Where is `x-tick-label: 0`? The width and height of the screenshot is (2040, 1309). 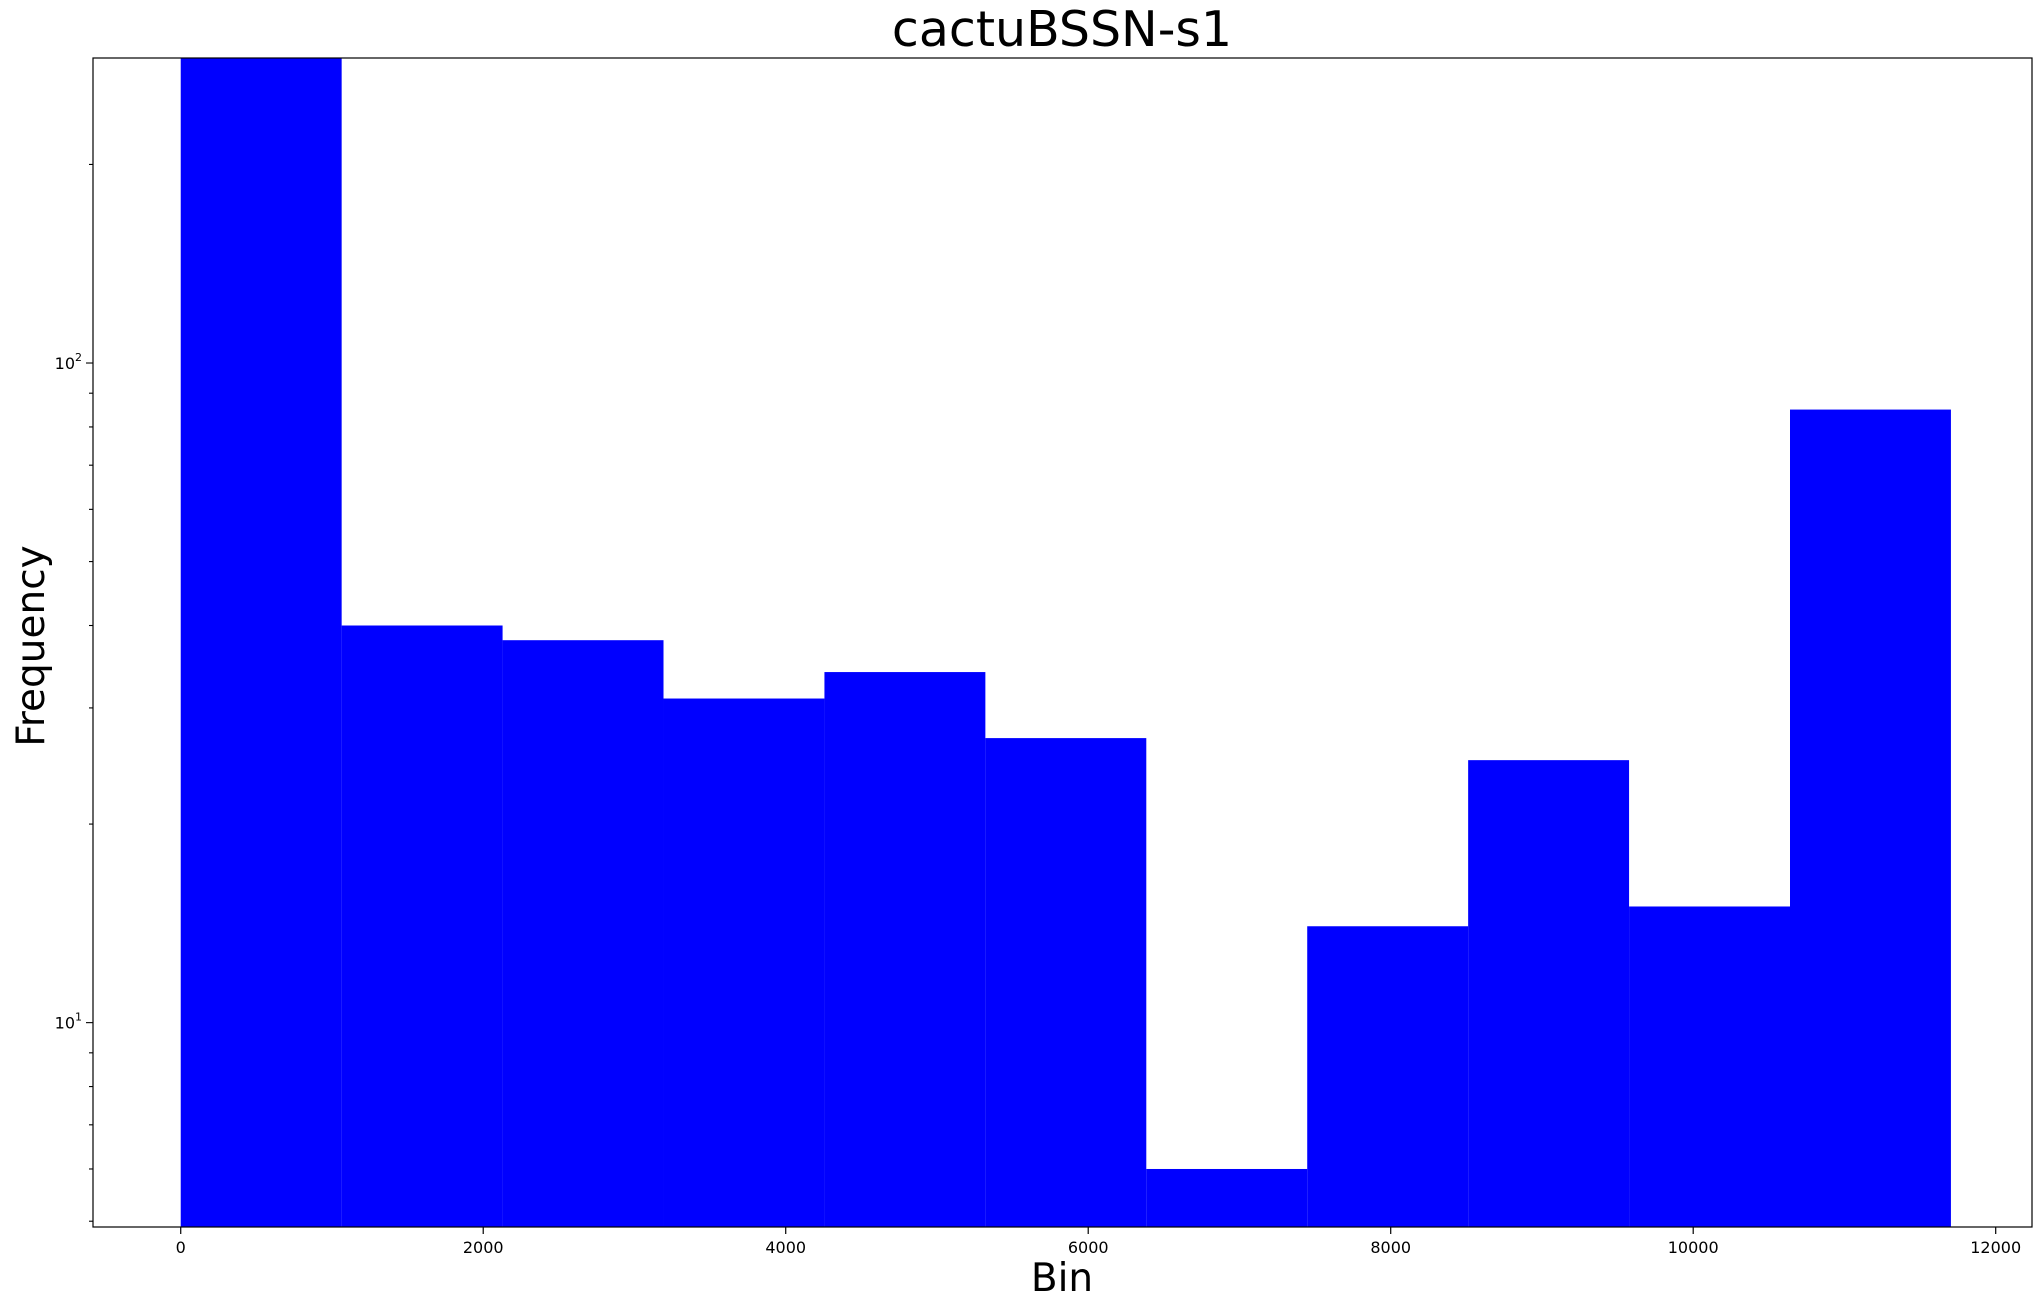
x-tick-label: 0 is located at coordinates (181, 1247).